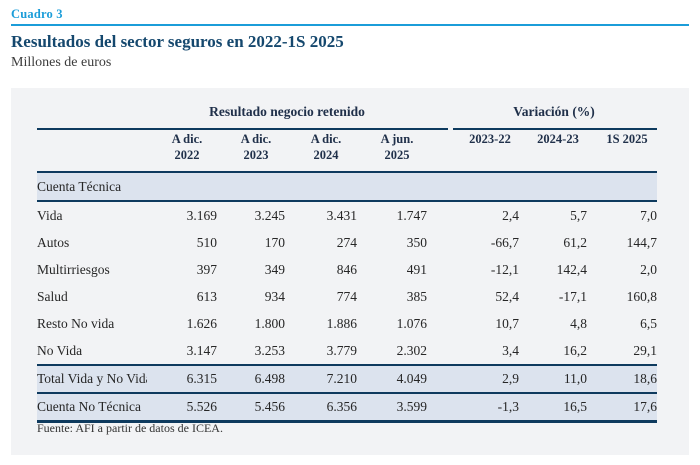 The image size is (700, 465). I want to click on row-label: Vida, so click(50, 215).